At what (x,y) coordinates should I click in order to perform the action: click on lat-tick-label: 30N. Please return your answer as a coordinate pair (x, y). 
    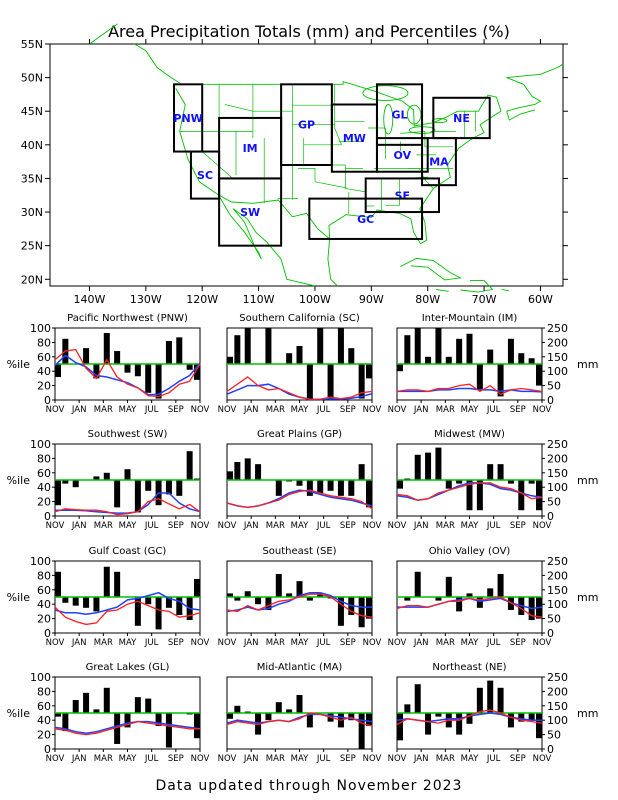
    Looking at the image, I should click on (32, 212).